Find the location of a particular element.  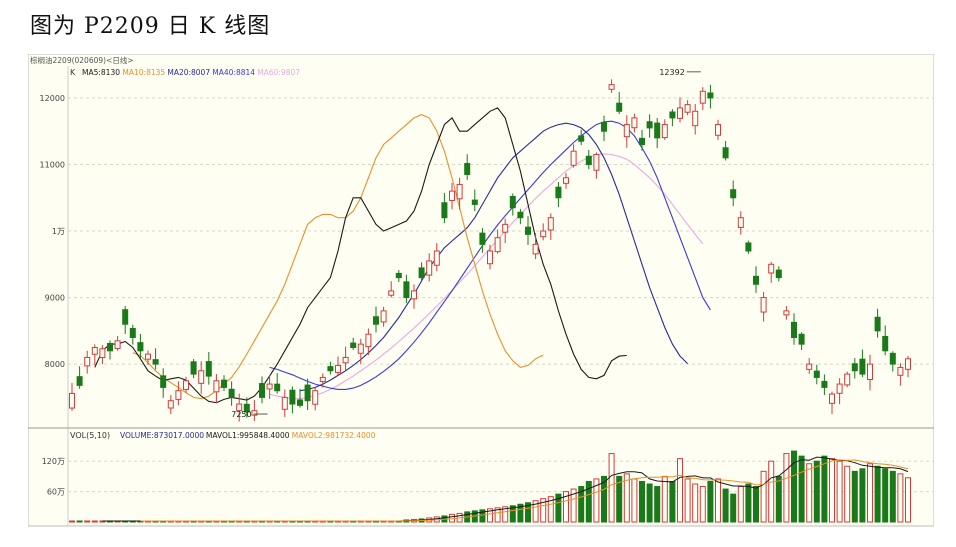

instrument-label: 棕榈油2209(020609)<日线> is located at coordinates (82, 60).